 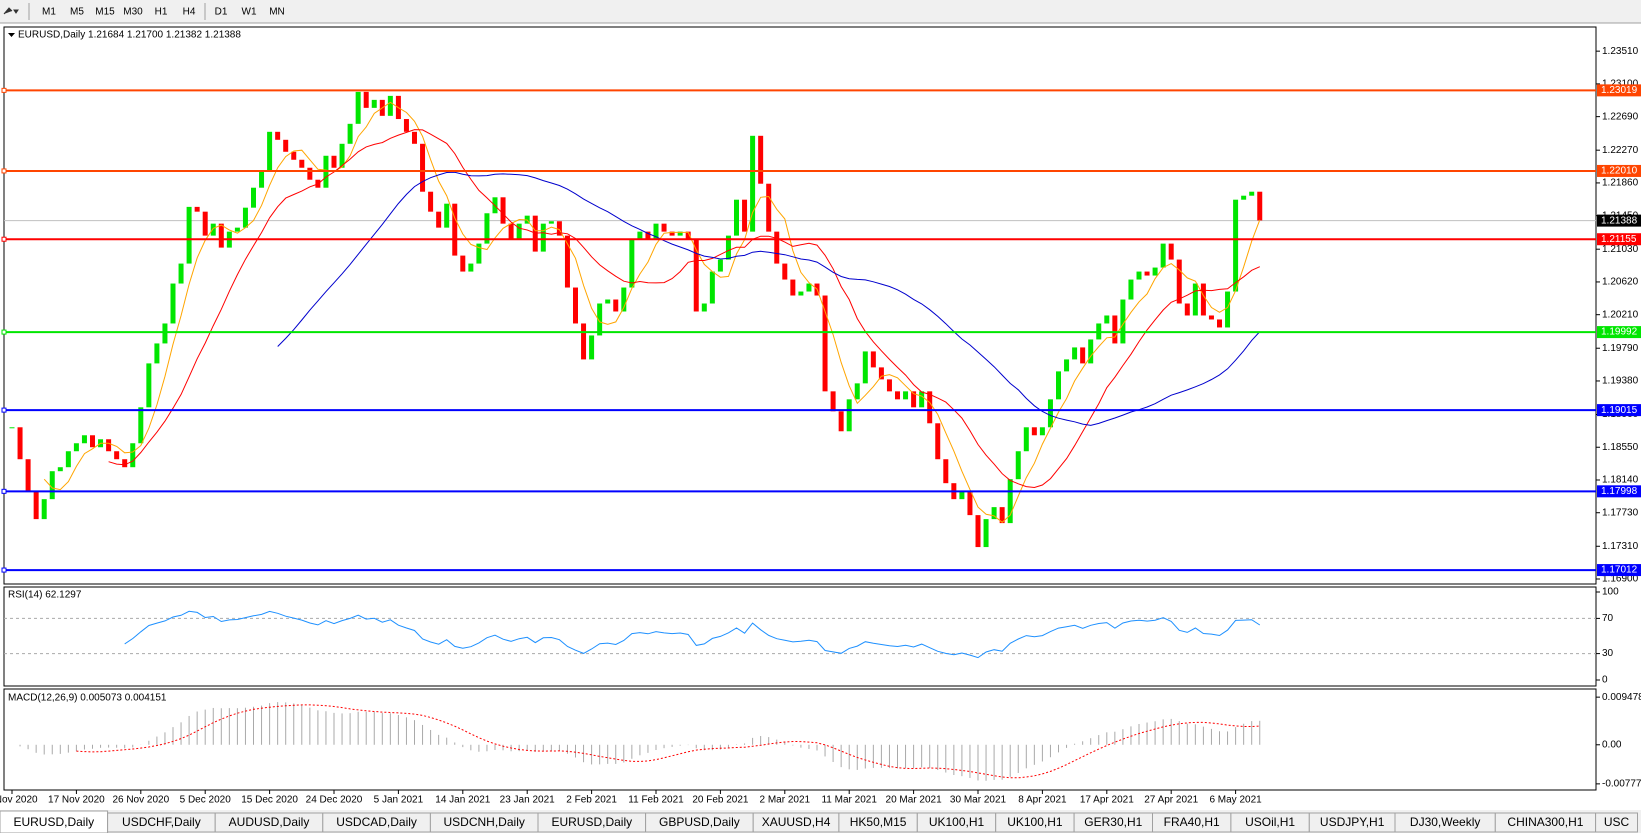 I want to click on tab-label: USOil,H1, so click(x=1270, y=822).